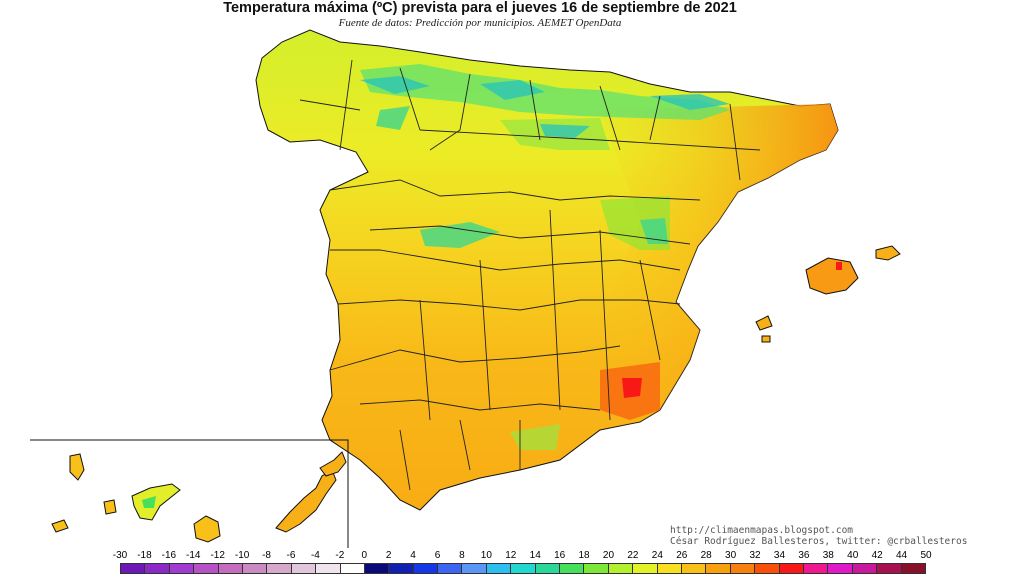  Describe the element at coordinates (828, 294) in the screenshot. I see `balearic-islands` at that location.